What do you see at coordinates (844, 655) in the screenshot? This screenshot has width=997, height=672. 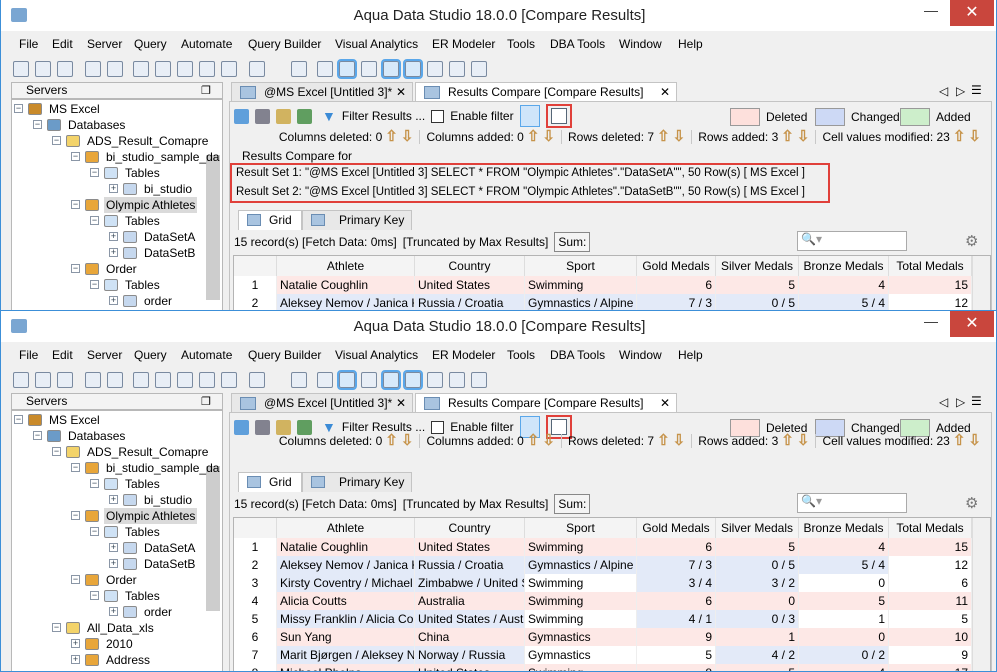 I see `grid-cell-bronze-medals: 0 / 2` at bounding box center [844, 655].